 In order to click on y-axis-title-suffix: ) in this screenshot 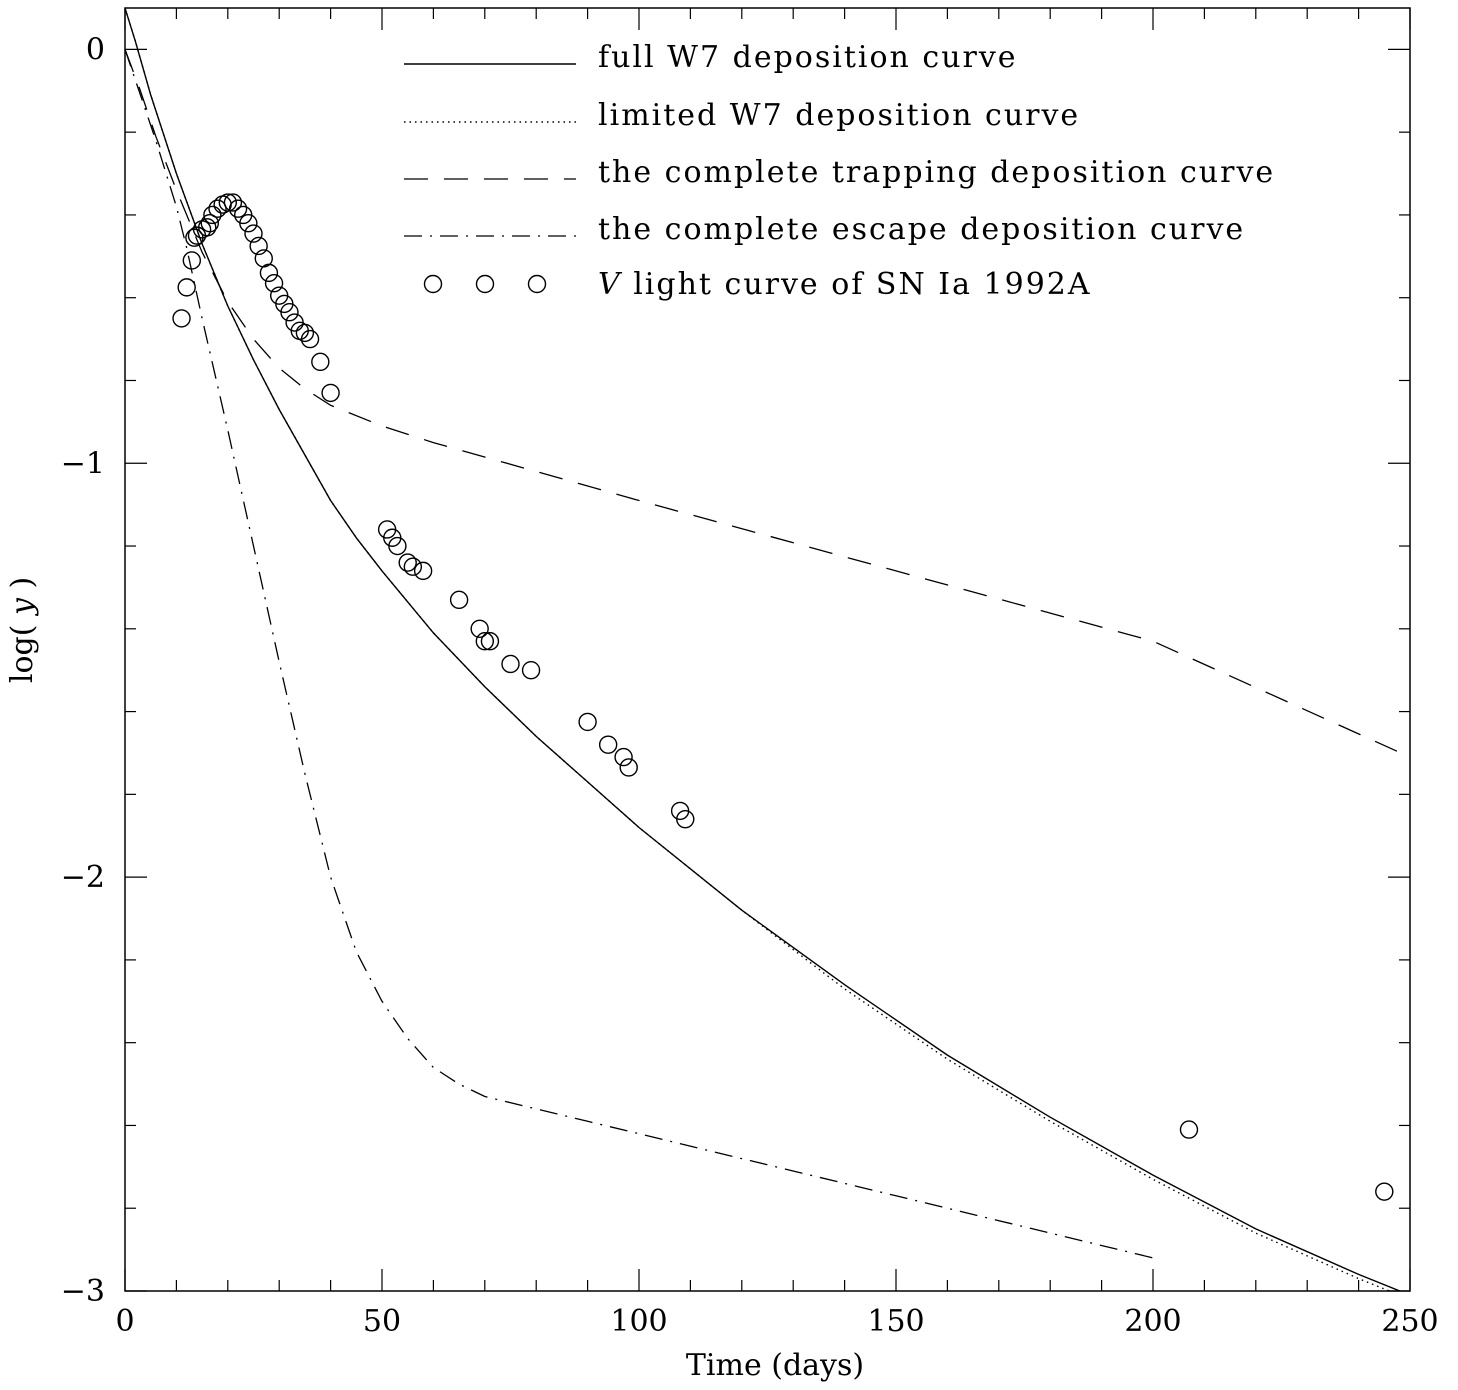, I will do `click(22, 587)`.